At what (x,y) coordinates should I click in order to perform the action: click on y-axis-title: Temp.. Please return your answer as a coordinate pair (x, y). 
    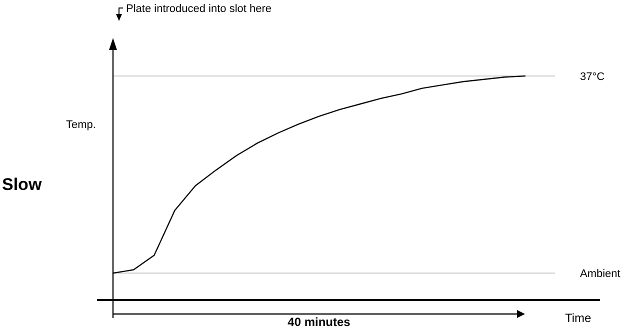
    Looking at the image, I should click on (81, 125).